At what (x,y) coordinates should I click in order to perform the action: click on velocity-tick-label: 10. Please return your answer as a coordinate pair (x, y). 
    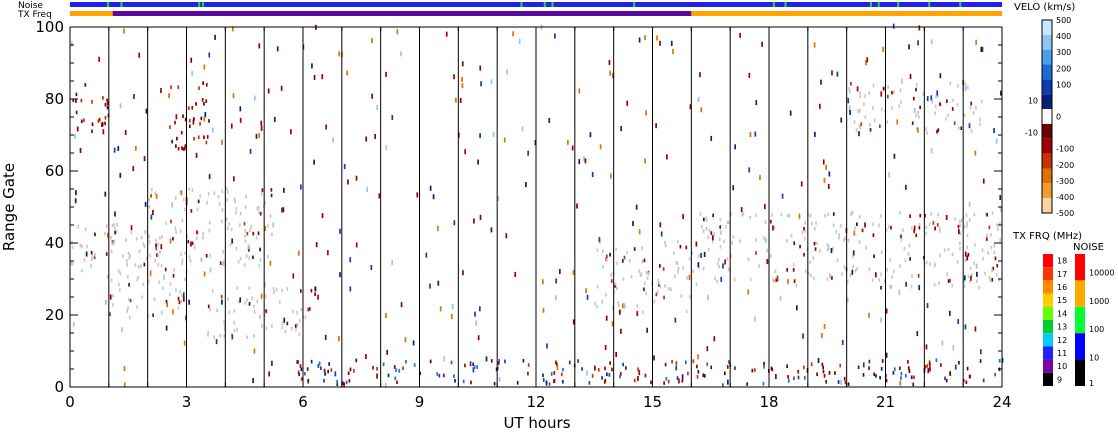
    Looking at the image, I should click on (1033, 100).